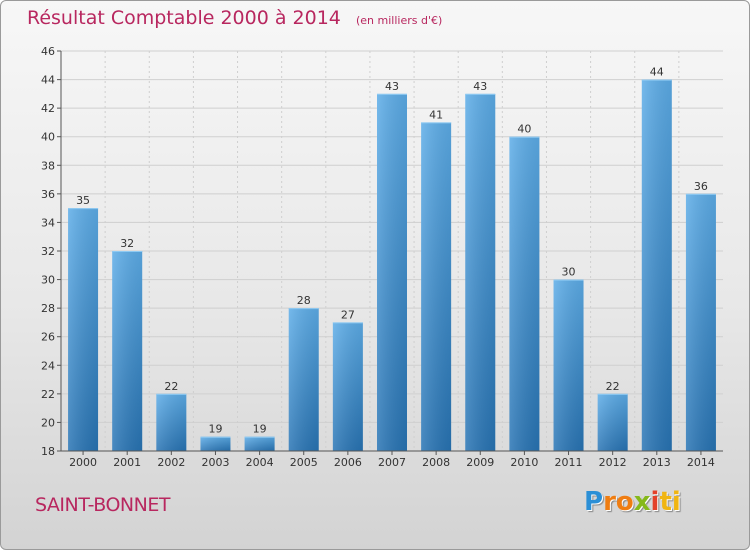 This screenshot has width=750, height=550. What do you see at coordinates (184, 18) in the screenshot?
I see `chart-title: Résultat Comptable 2000 à 2014` at bounding box center [184, 18].